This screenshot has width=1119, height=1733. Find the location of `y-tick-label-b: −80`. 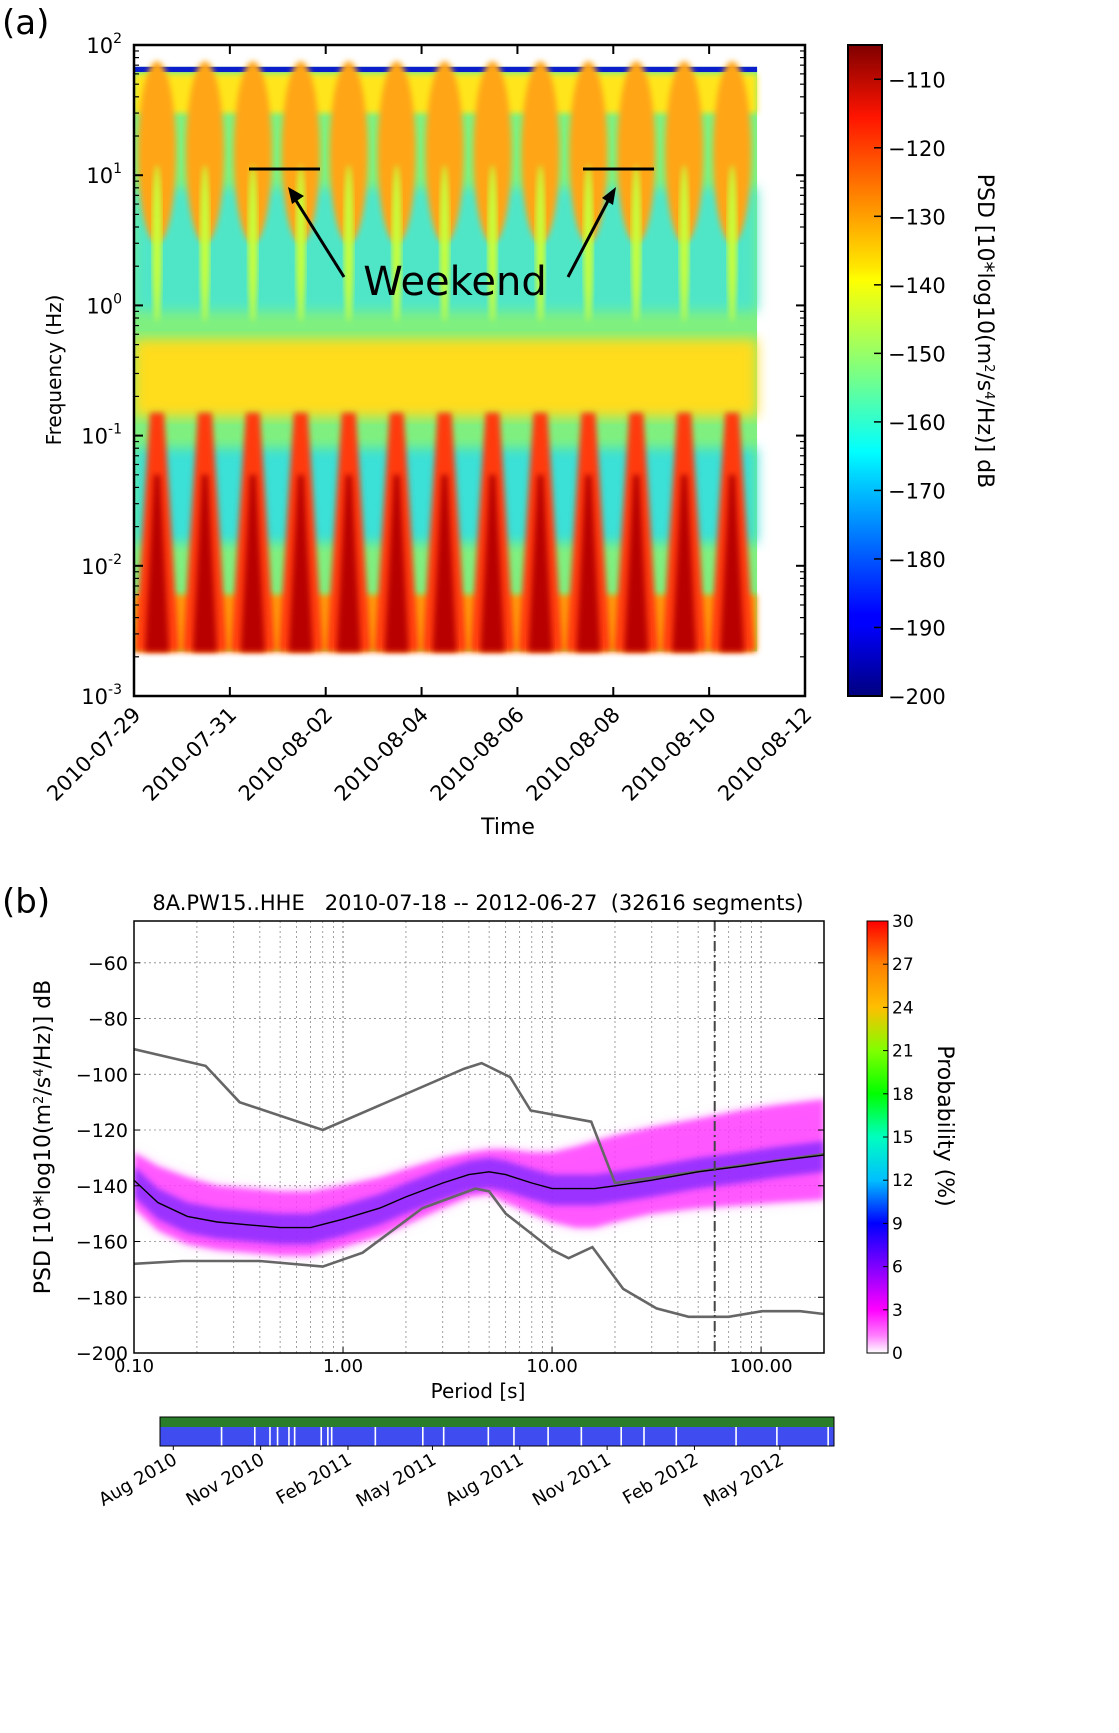

y-tick-label-b: −80 is located at coordinates (108, 1020).